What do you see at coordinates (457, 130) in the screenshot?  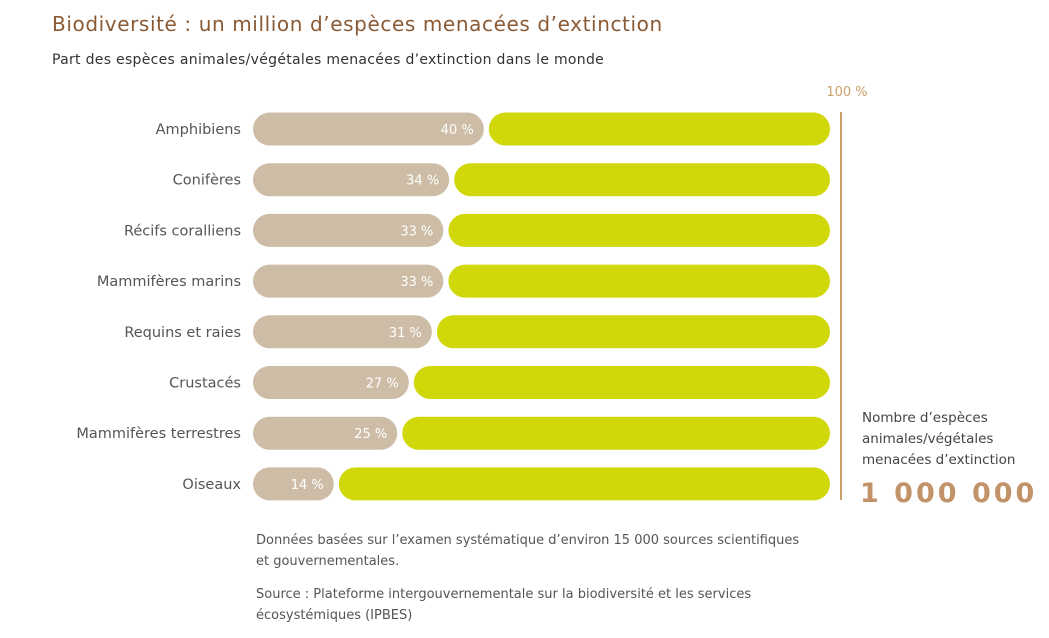 I see `value-label: 40 %` at bounding box center [457, 130].